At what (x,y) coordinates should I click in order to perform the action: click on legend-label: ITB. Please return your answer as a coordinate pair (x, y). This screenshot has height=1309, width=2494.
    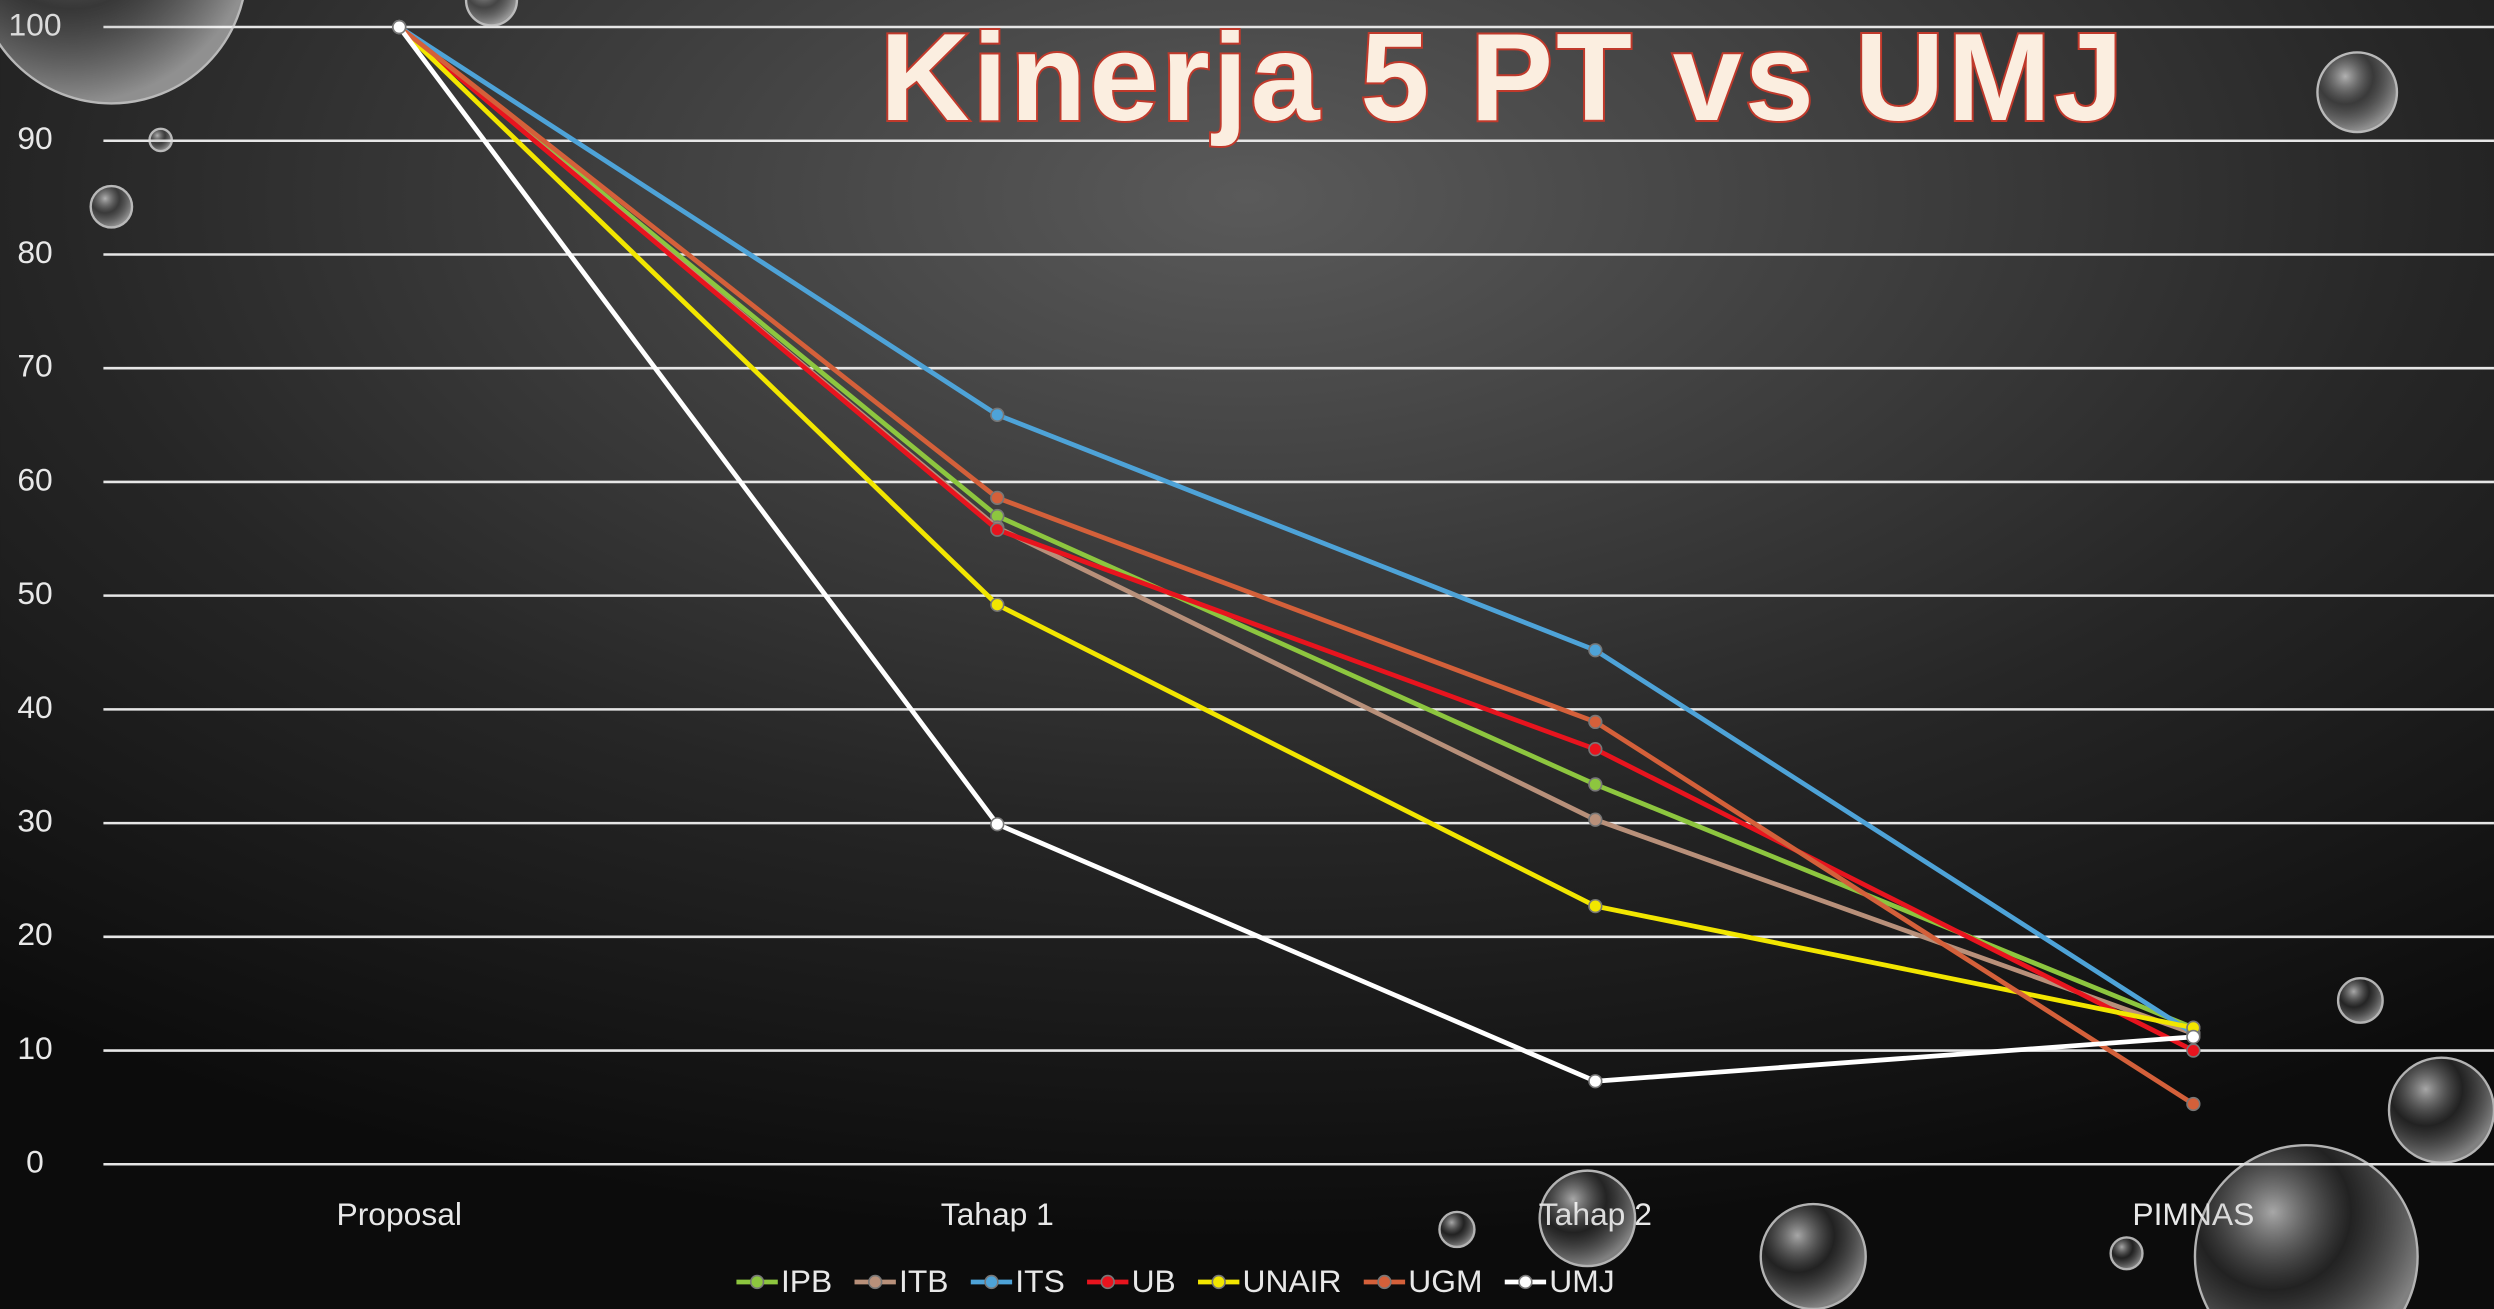
    Looking at the image, I should click on (923, 1281).